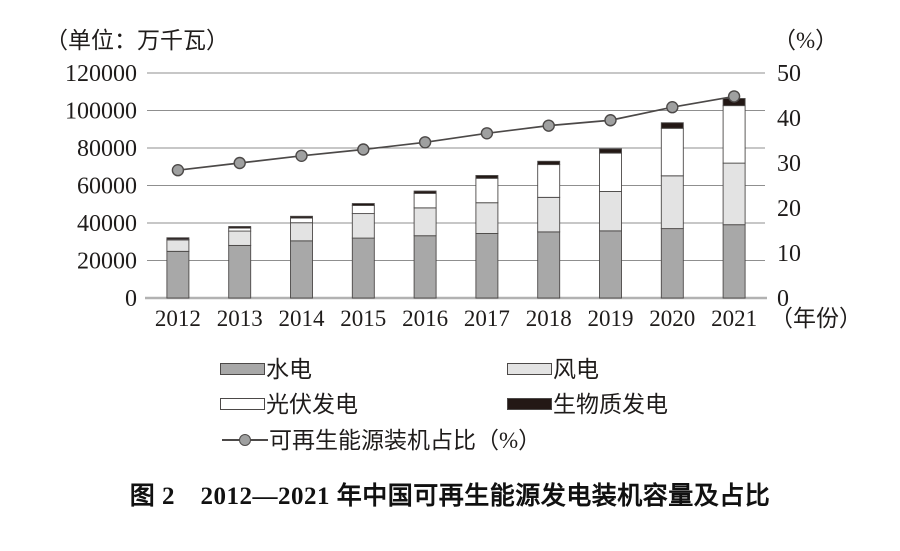  I want to click on wind-swatch-icon, so click(529, 369).